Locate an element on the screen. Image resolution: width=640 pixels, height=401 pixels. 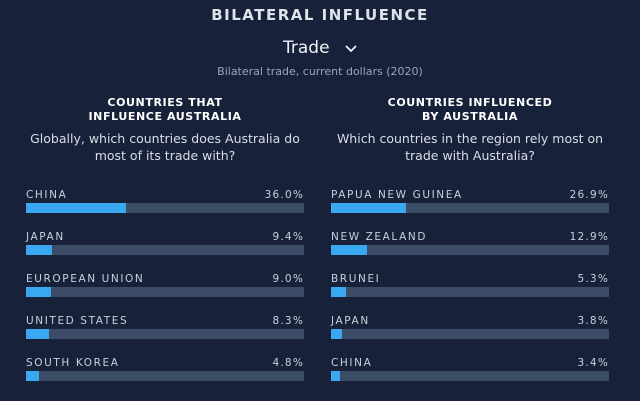
bar-row-label: SOUTH KOREA is located at coordinates (73, 363).